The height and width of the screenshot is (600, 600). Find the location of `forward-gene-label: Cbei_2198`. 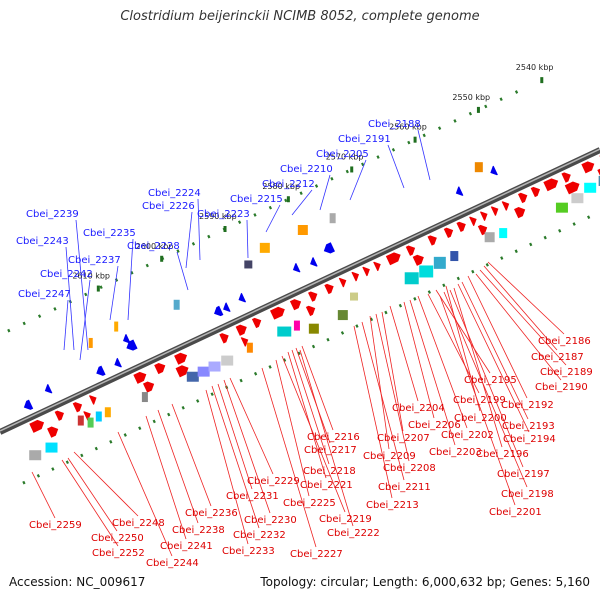

forward-gene-label: Cbei_2198 is located at coordinates (527, 494).